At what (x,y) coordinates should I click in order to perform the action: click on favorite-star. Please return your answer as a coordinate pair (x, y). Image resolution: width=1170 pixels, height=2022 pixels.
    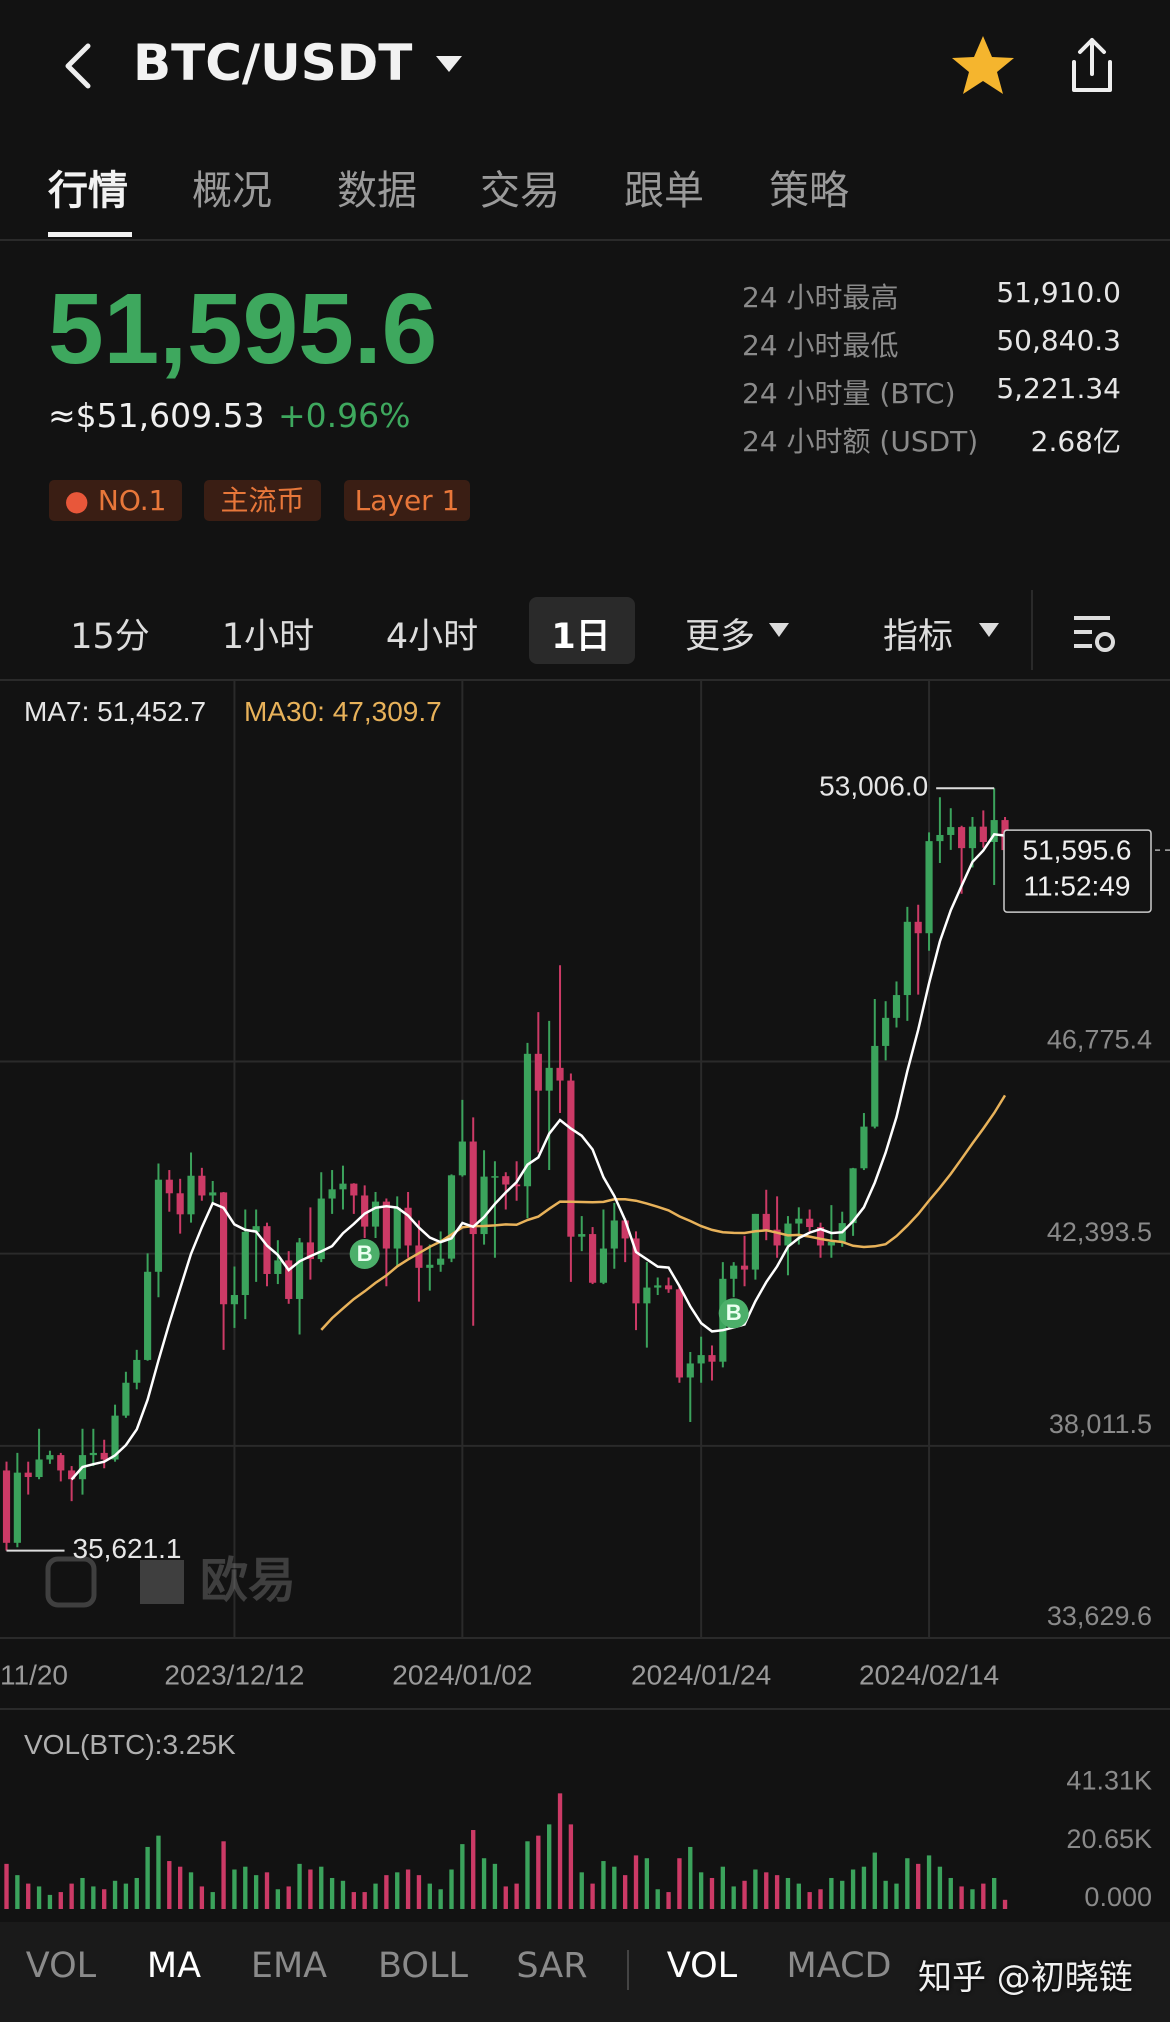
    Looking at the image, I should click on (983, 65).